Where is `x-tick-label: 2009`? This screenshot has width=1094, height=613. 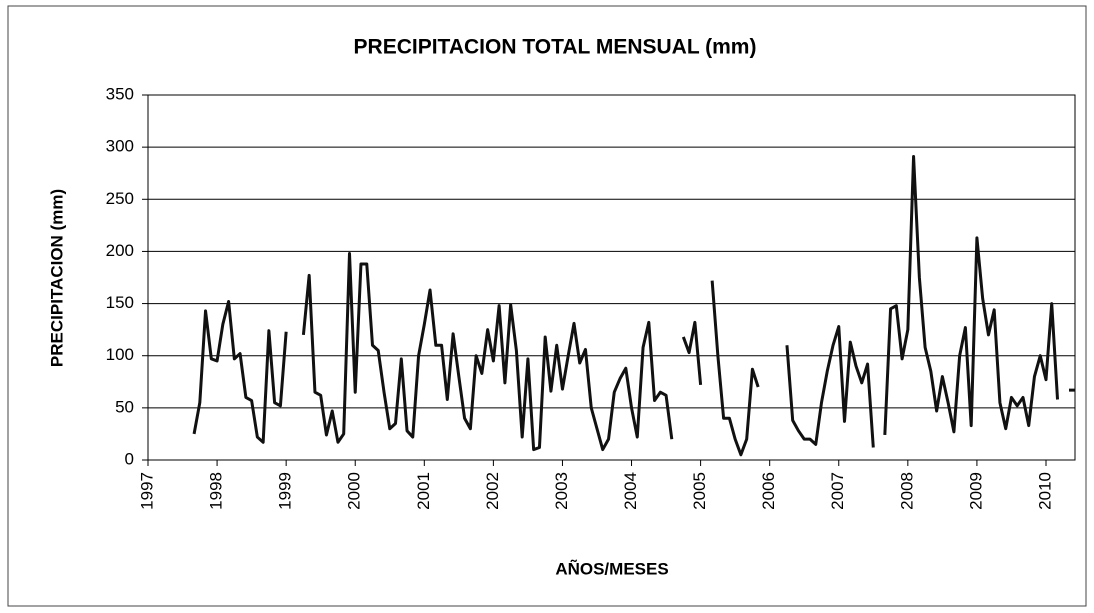
x-tick-label: 2009 is located at coordinates (975, 491).